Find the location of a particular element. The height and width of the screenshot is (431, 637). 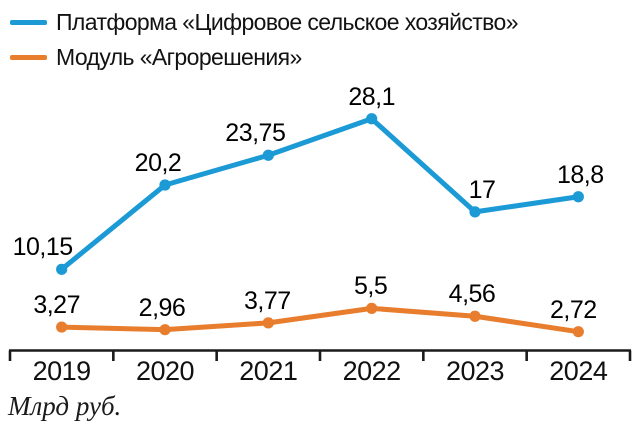

data-point-value-label: 10,15 is located at coordinates (43, 247).